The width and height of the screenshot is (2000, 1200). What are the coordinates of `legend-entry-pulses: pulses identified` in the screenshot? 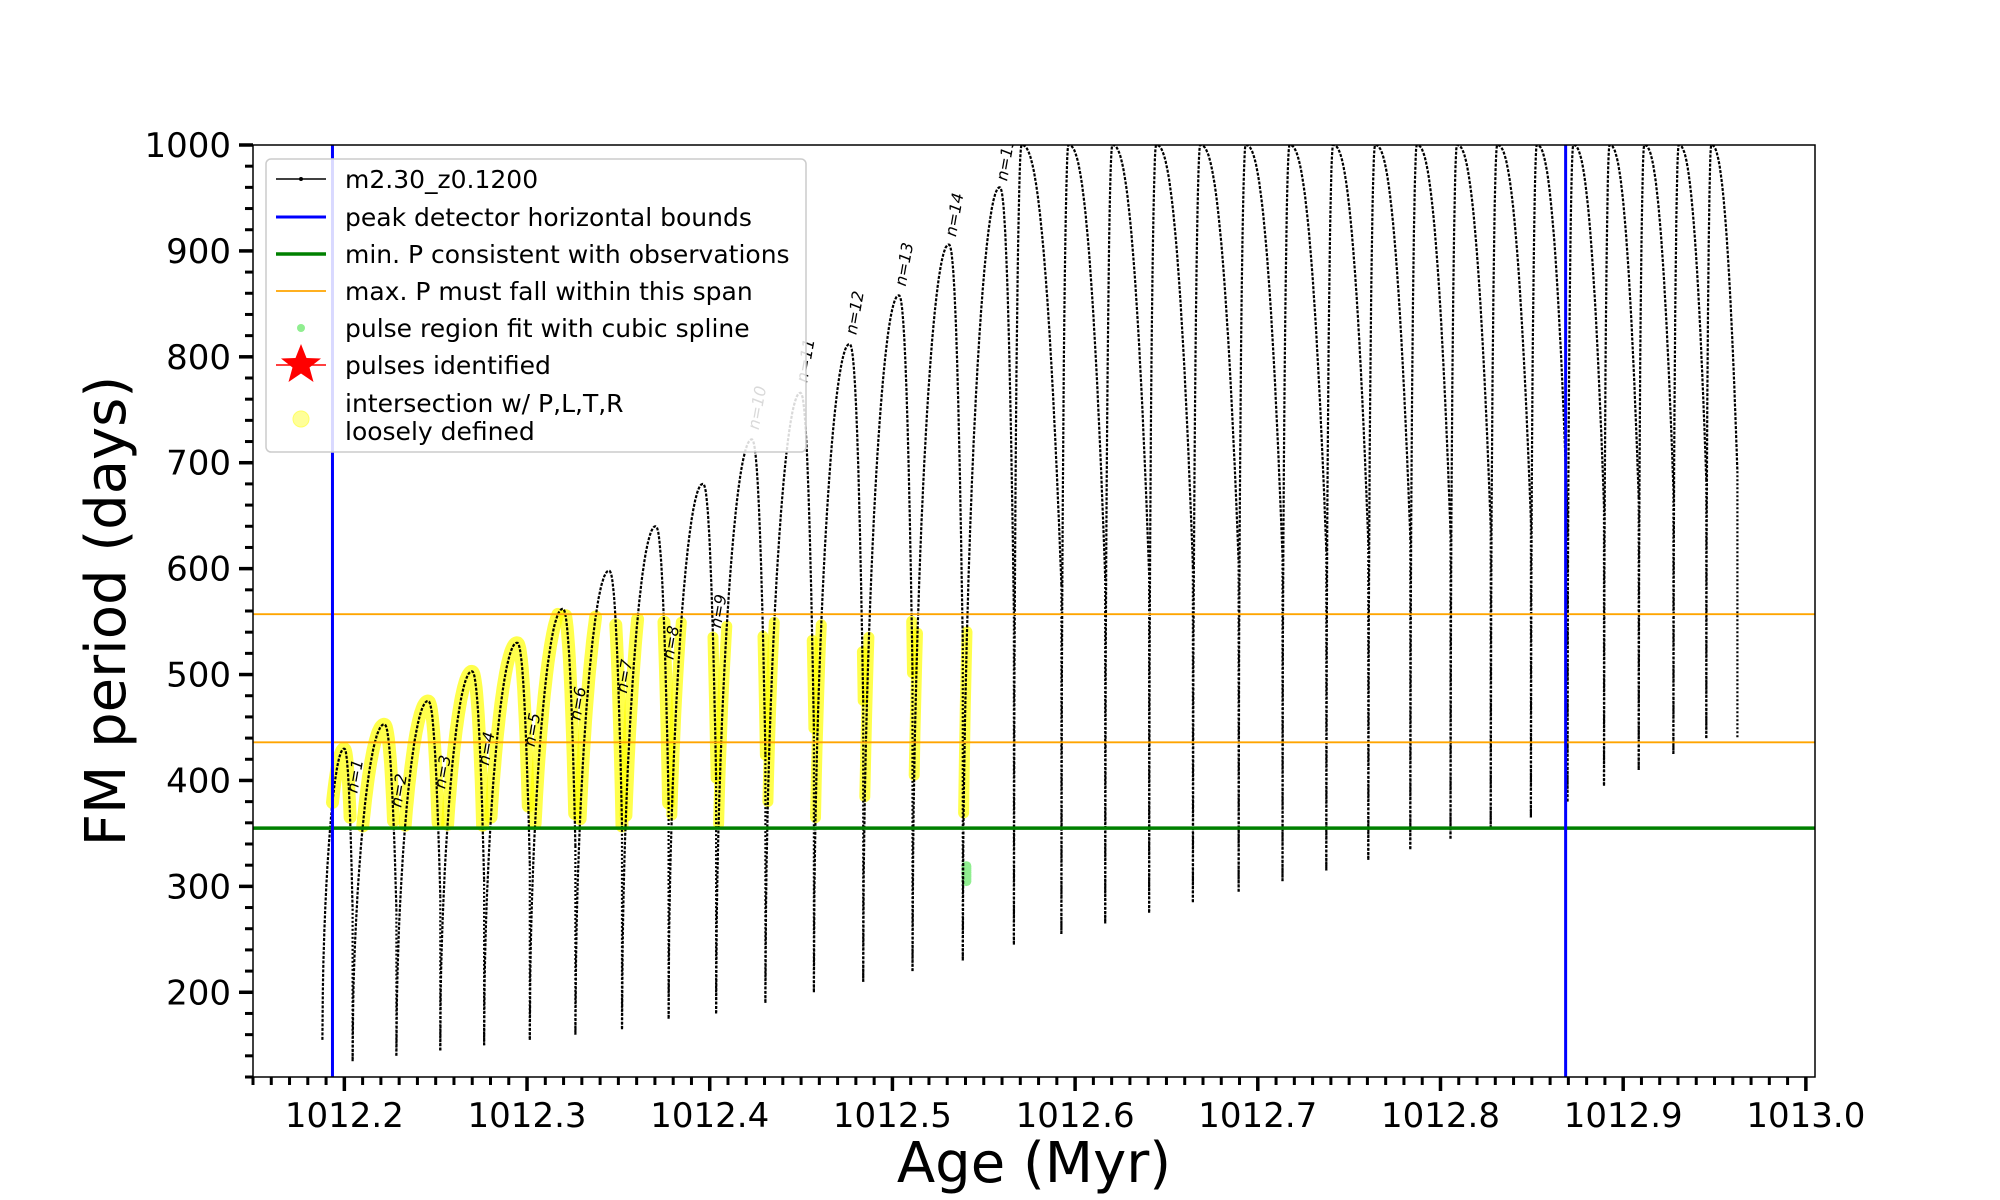 It's located at (413, 363).